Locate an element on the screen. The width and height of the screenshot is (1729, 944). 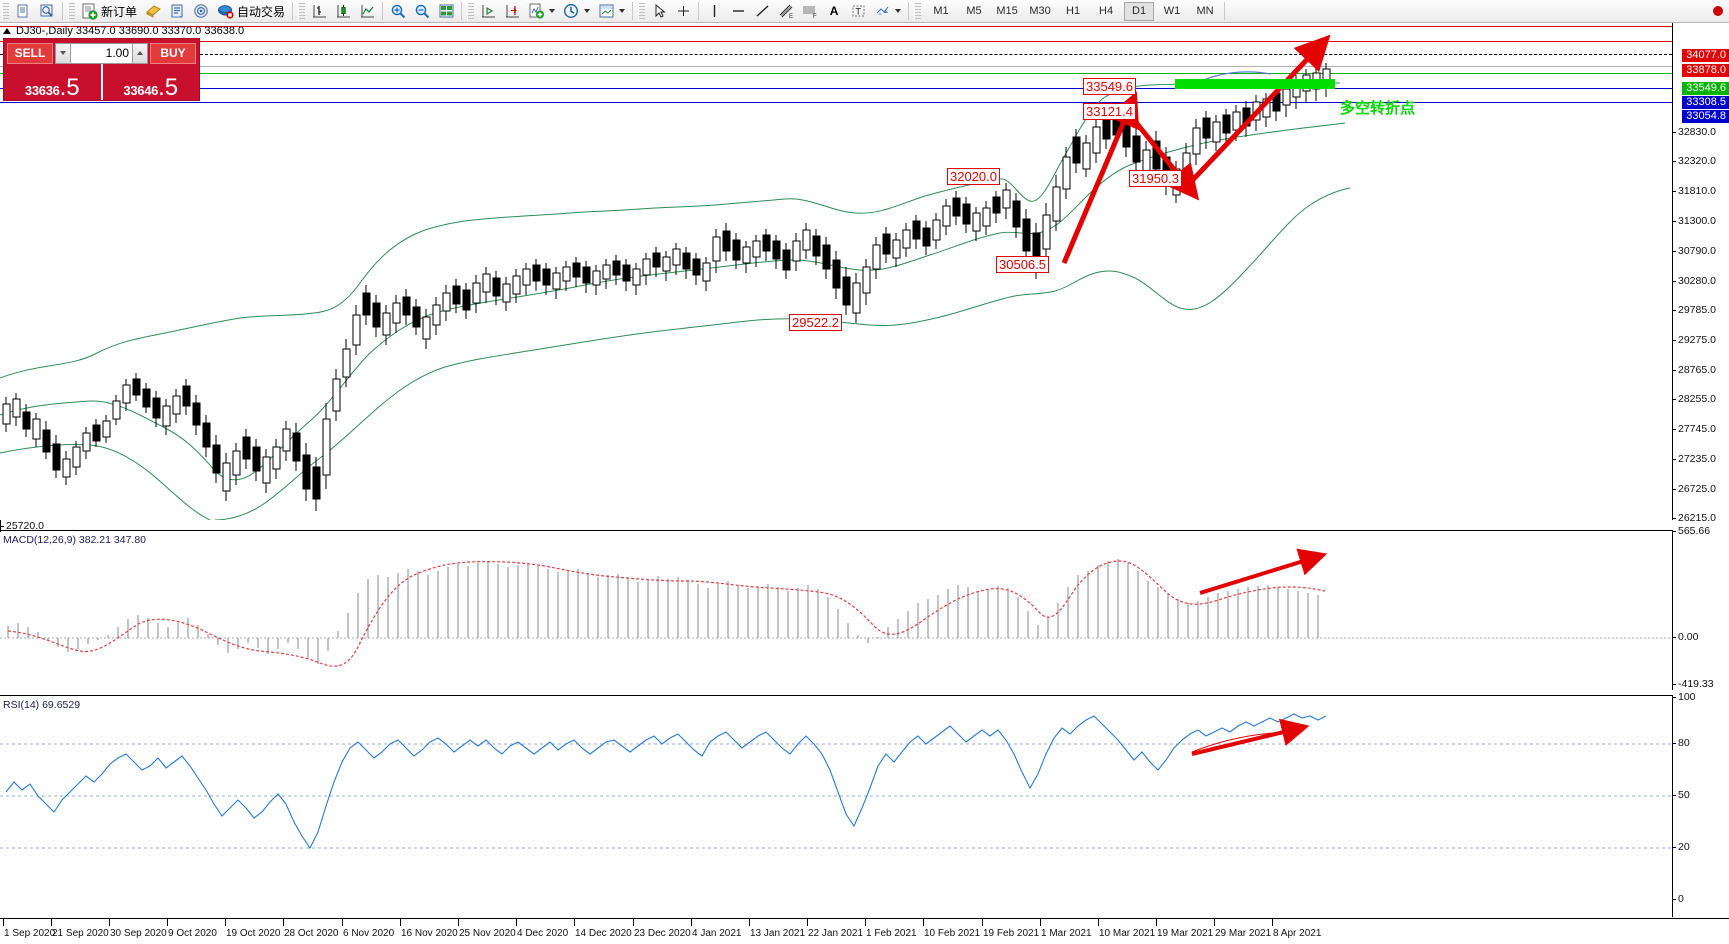
date-tick-12: 4 Jan 2021 is located at coordinates (716, 929).